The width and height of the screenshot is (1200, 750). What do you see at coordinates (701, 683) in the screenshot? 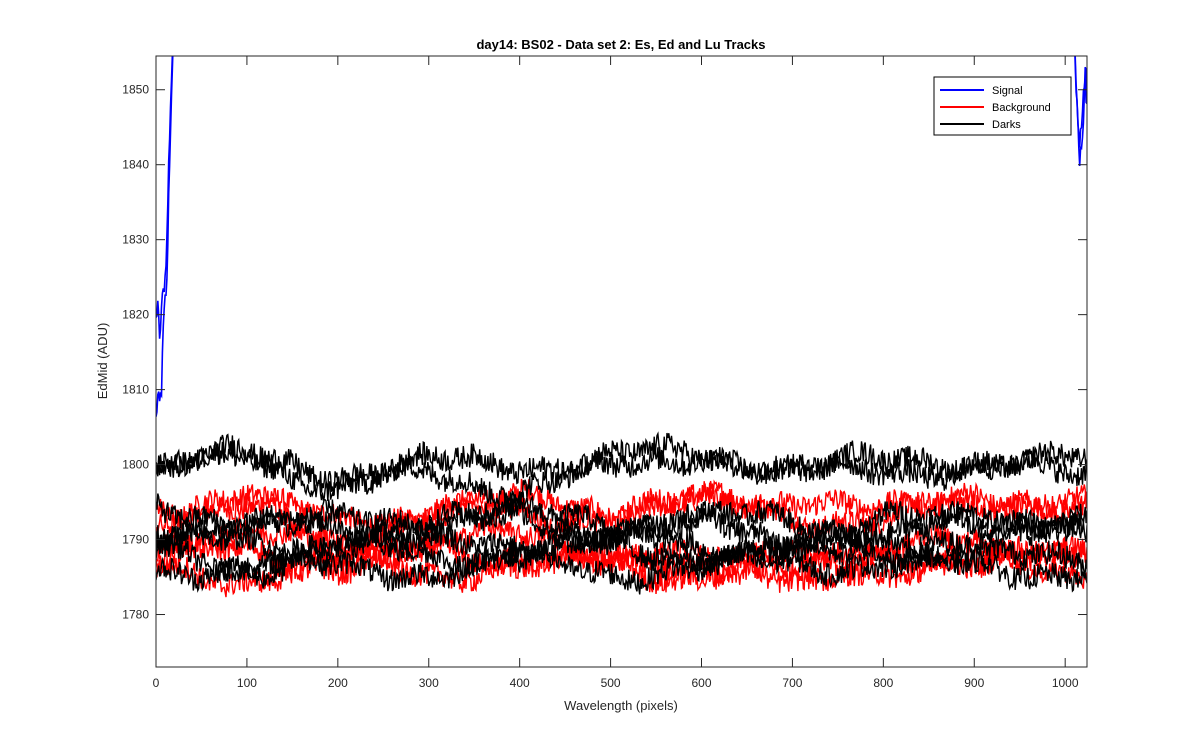
I see `x-tick-label: 600` at bounding box center [701, 683].